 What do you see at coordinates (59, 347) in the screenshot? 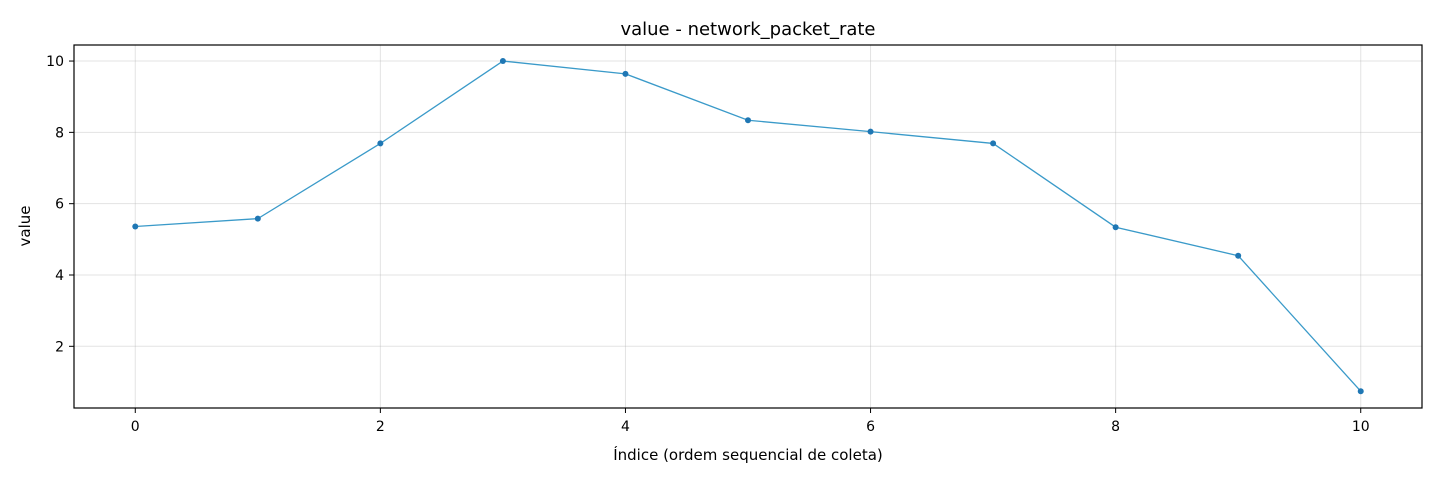
I see `y-tick-label: 2` at bounding box center [59, 347].